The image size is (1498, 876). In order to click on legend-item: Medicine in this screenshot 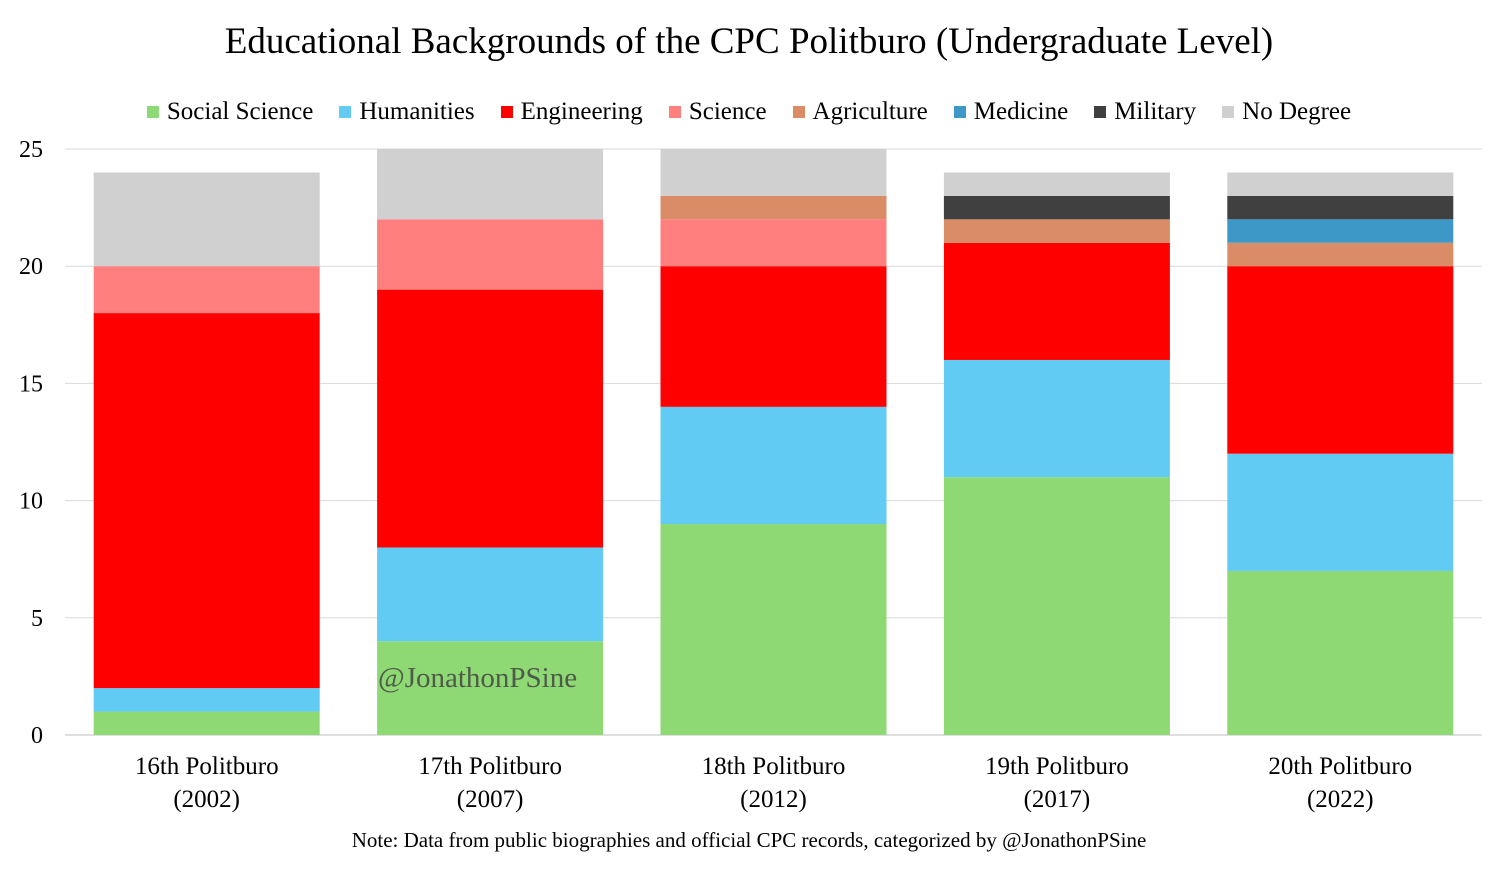, I will do `click(1011, 112)`.